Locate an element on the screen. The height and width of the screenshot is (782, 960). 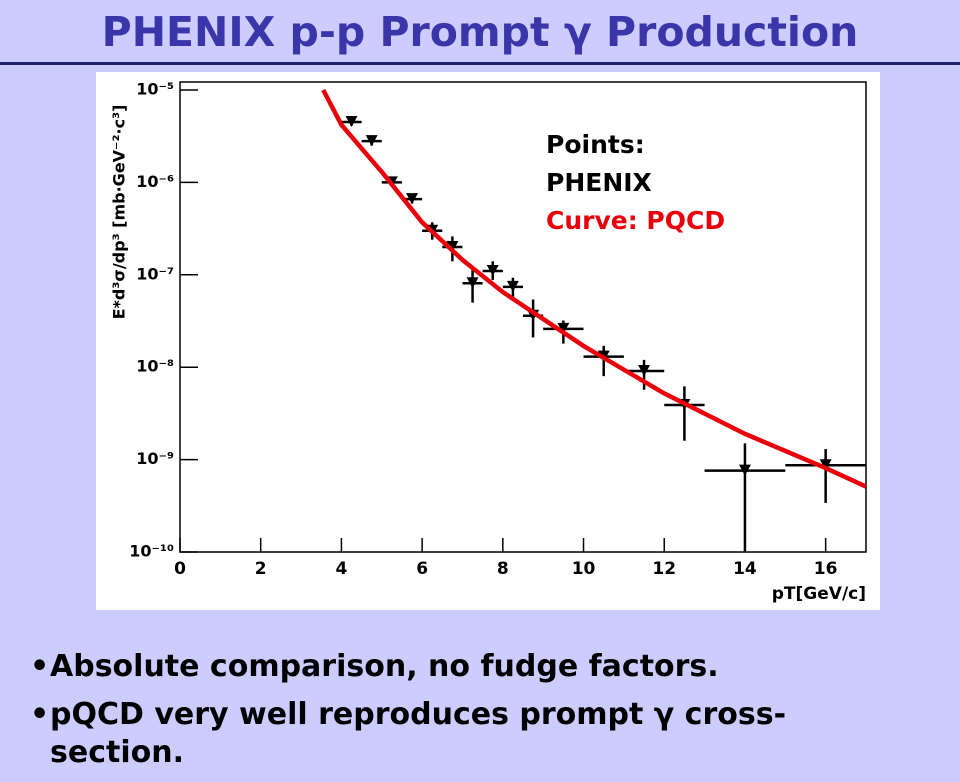
legend-text: Curve: PQCD is located at coordinates (635, 220).